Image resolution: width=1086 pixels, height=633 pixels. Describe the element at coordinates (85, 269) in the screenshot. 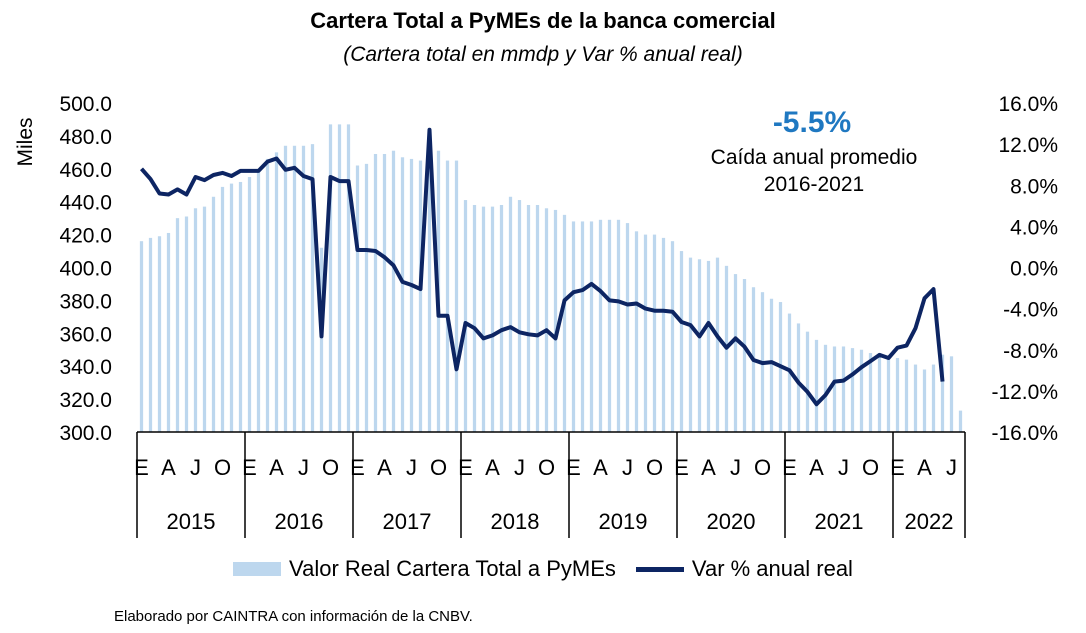

I see `left-tick-label: 400.0` at that location.